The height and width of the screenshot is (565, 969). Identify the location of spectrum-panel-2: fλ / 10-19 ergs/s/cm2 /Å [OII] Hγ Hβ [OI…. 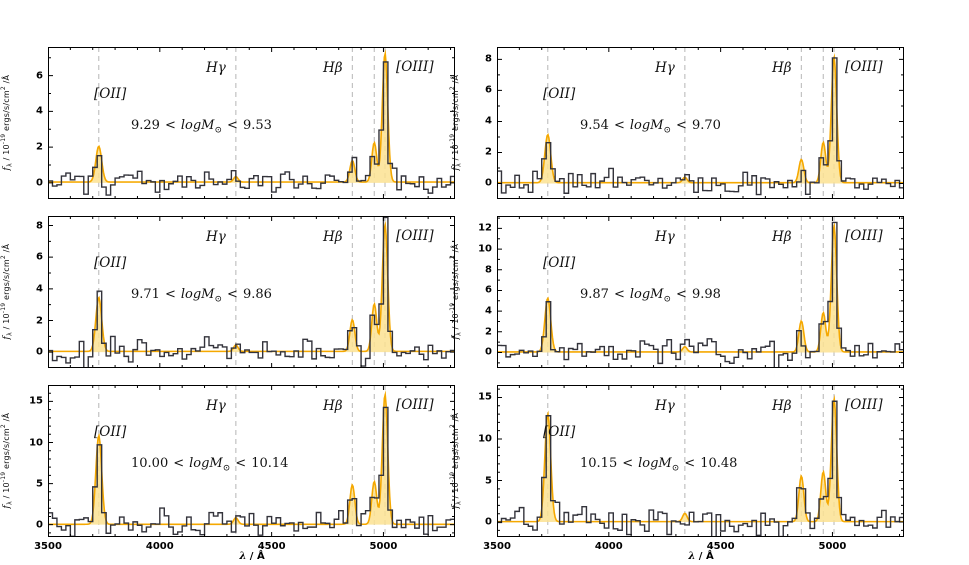
(227, 292).